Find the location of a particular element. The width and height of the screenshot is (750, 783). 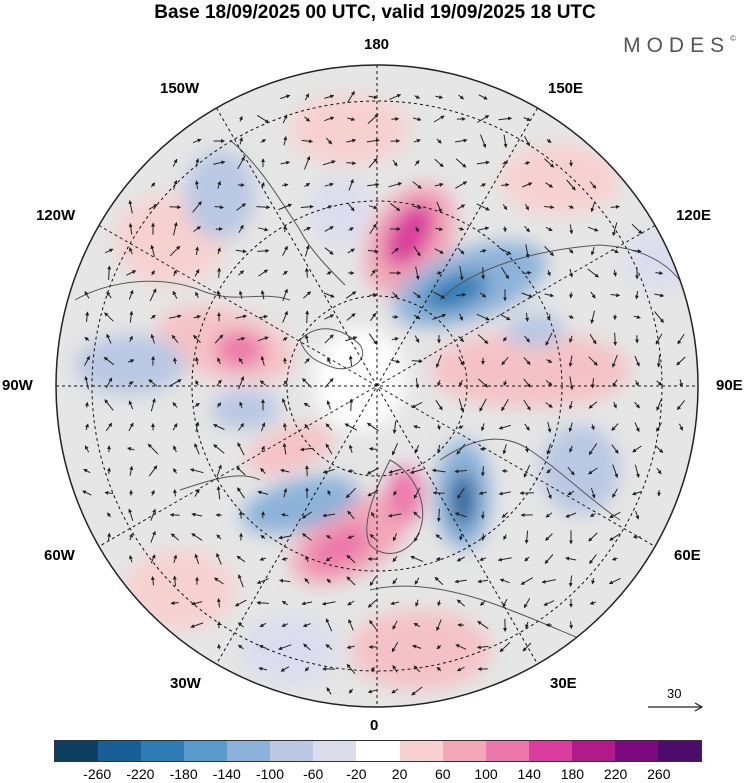

copyright-mark: © is located at coordinates (733, 38).